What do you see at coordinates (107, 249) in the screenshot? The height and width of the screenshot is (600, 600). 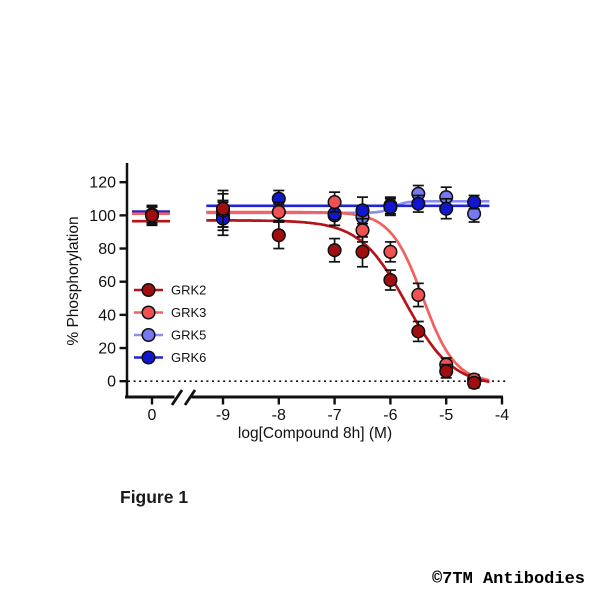 I see `y-tick-label: 80` at bounding box center [107, 249].